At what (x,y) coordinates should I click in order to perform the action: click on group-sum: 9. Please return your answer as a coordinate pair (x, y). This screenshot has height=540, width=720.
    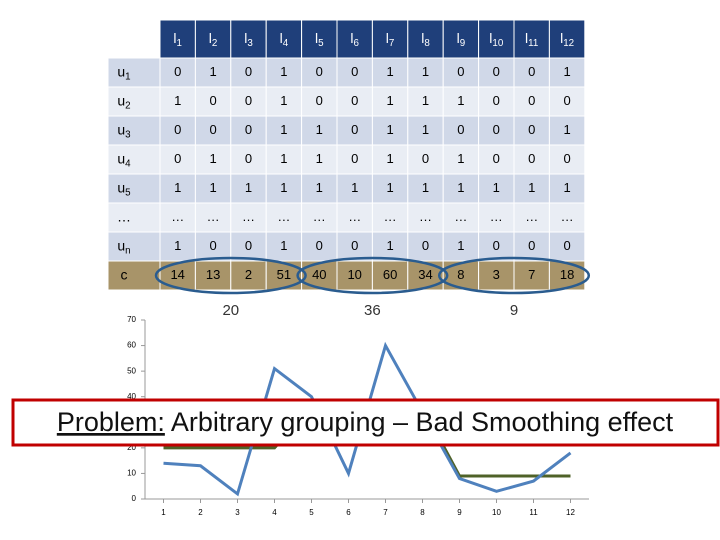
    Looking at the image, I should click on (514, 310).